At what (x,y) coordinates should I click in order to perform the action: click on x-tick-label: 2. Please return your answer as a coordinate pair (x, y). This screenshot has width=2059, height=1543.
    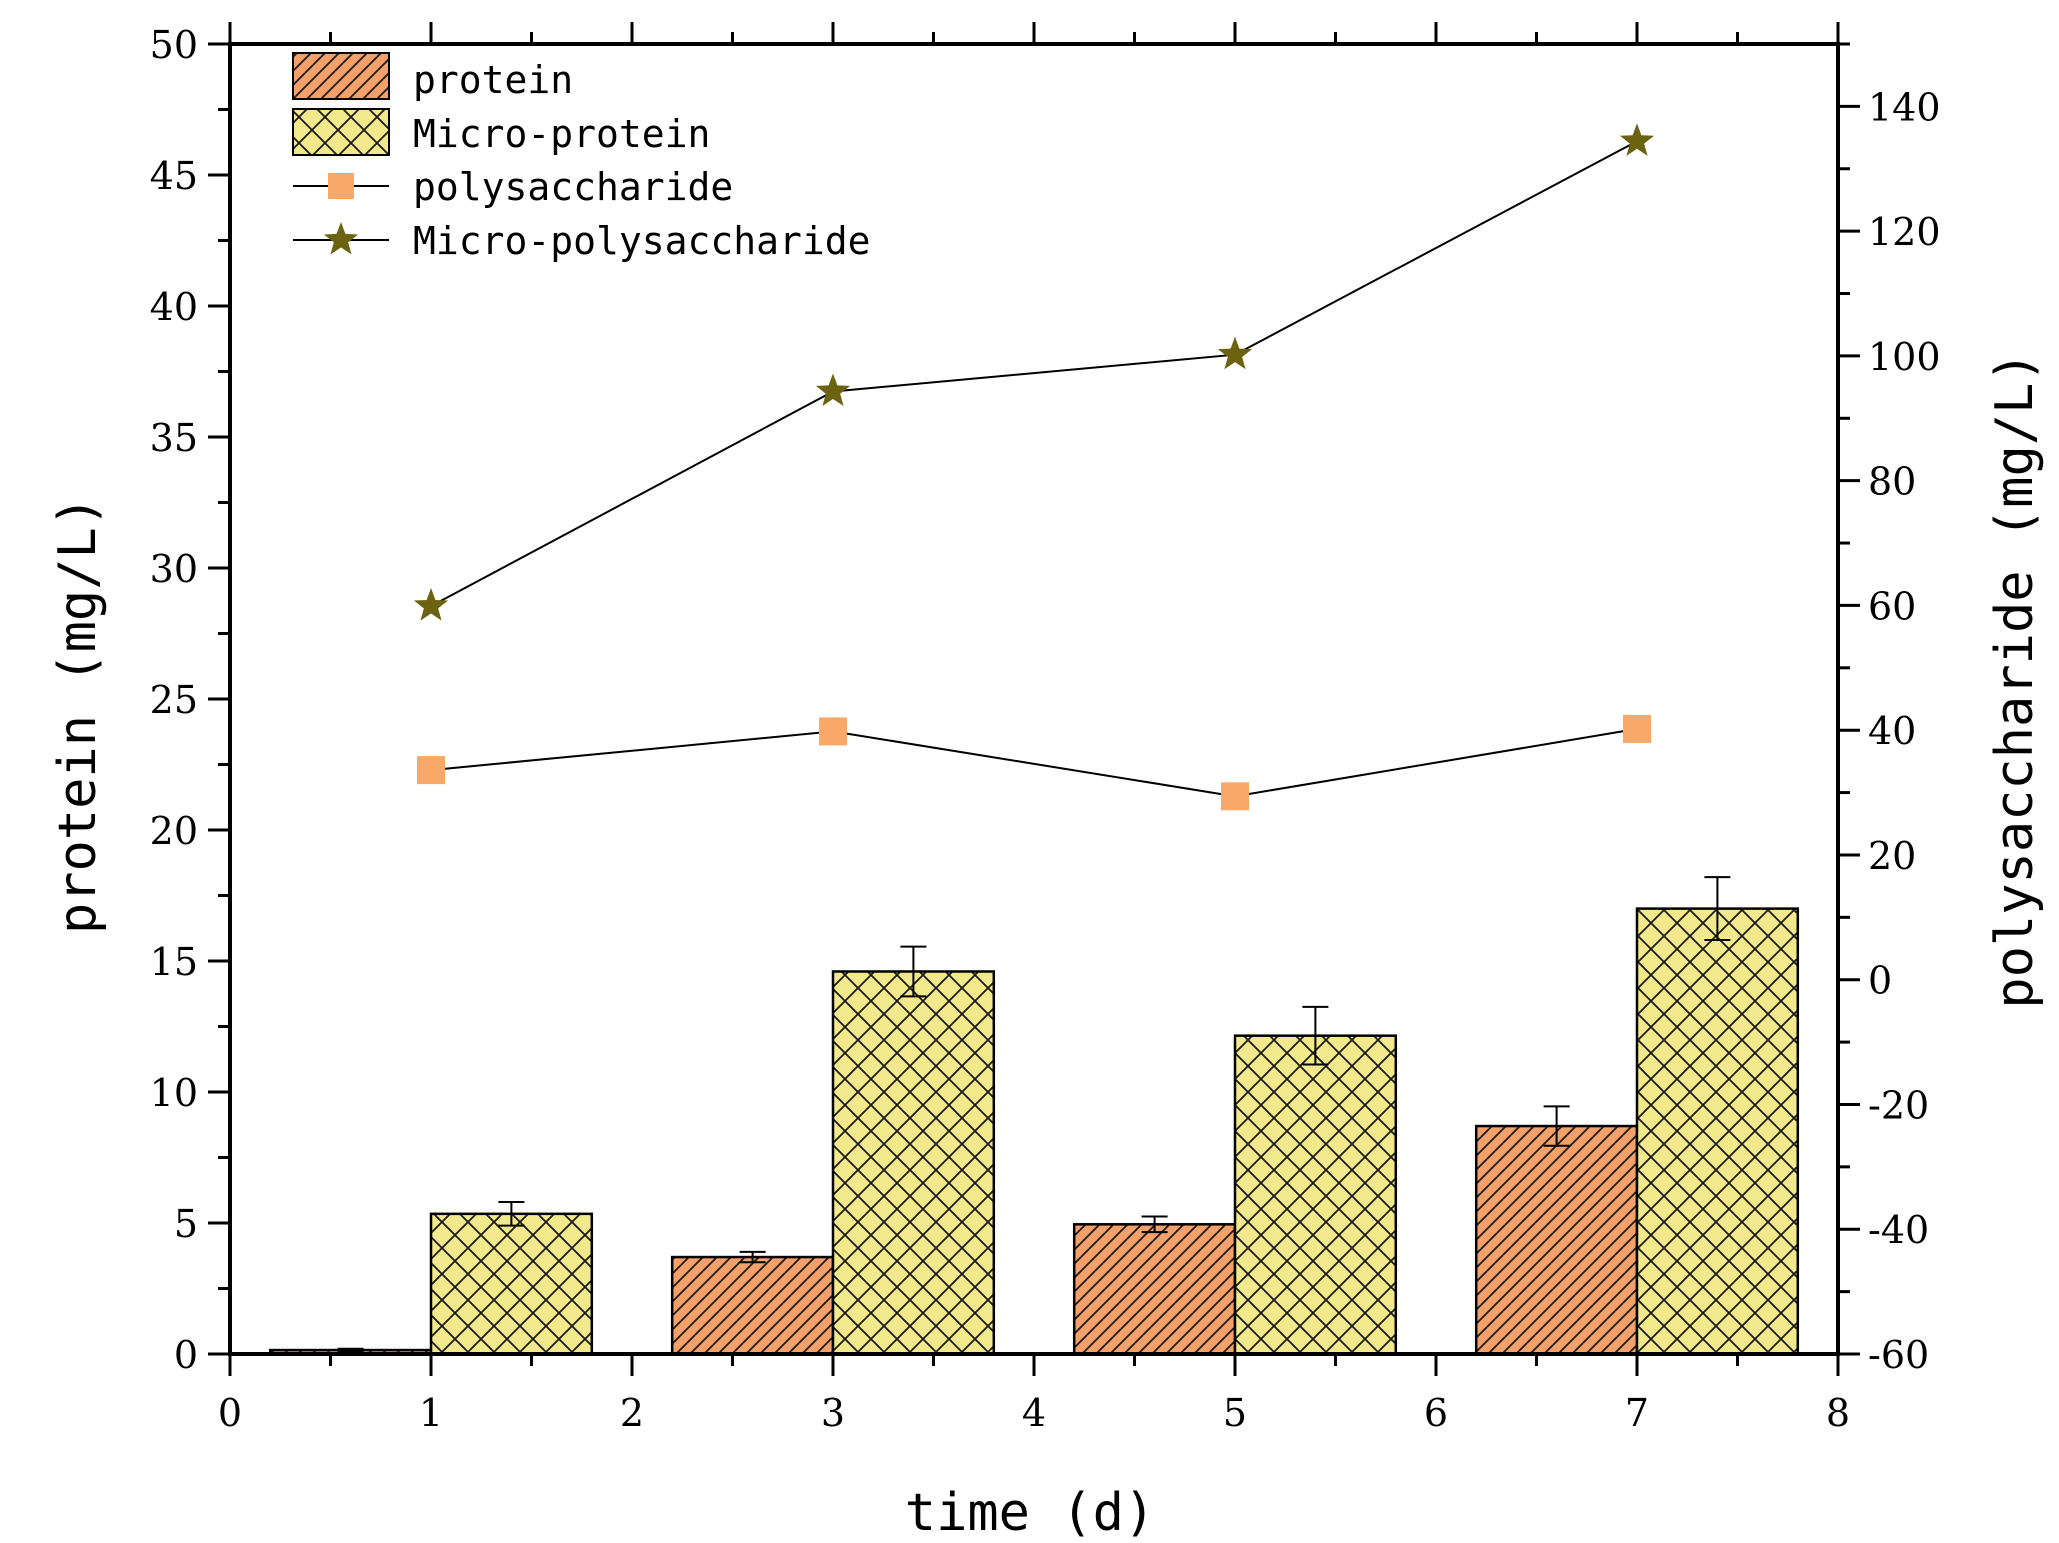
    Looking at the image, I should click on (632, 1413).